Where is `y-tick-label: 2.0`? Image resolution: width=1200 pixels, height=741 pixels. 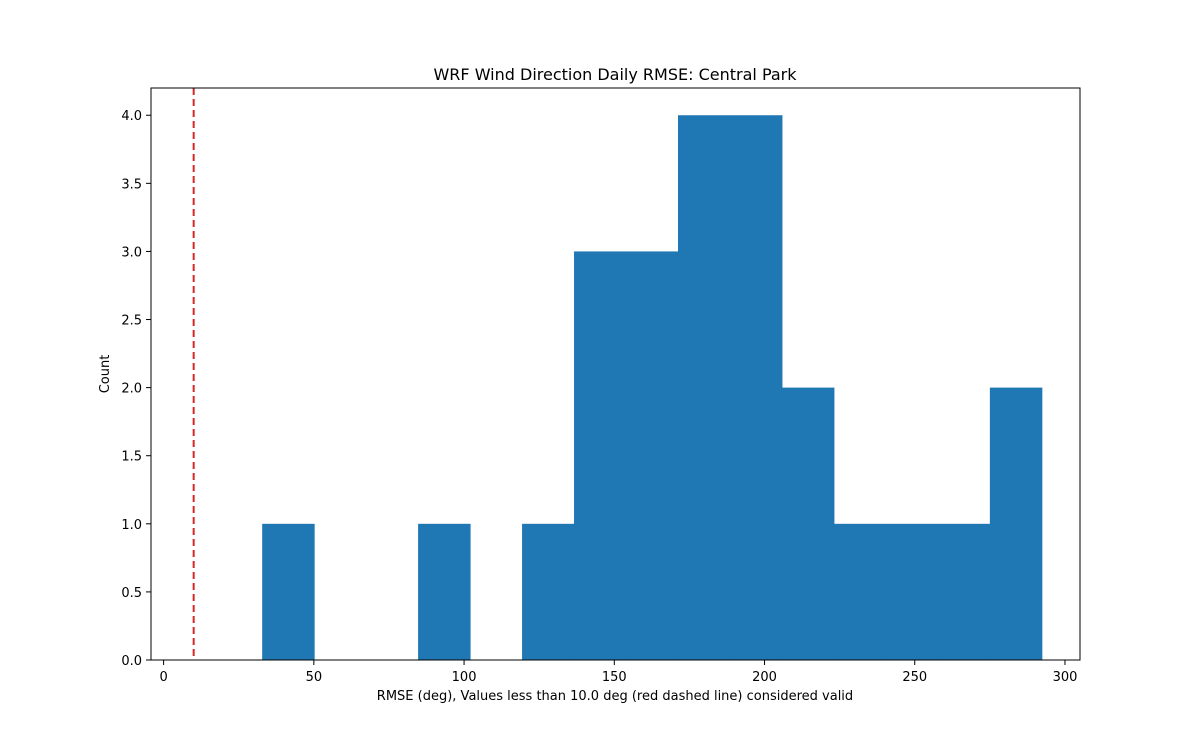 y-tick-label: 2.0 is located at coordinates (131, 389).